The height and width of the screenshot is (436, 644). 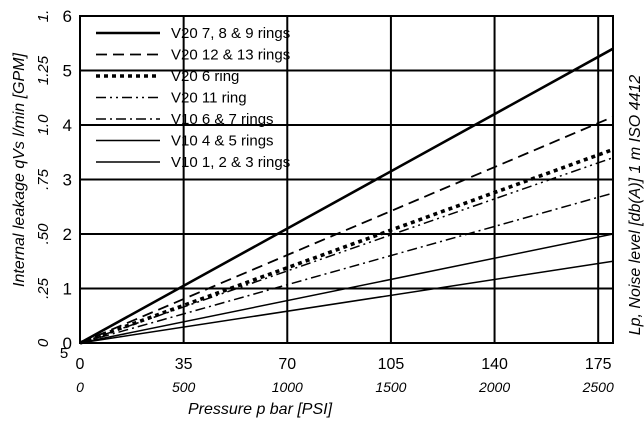 I want to click on legend-label-3: V20 6 ring, so click(x=205, y=76).